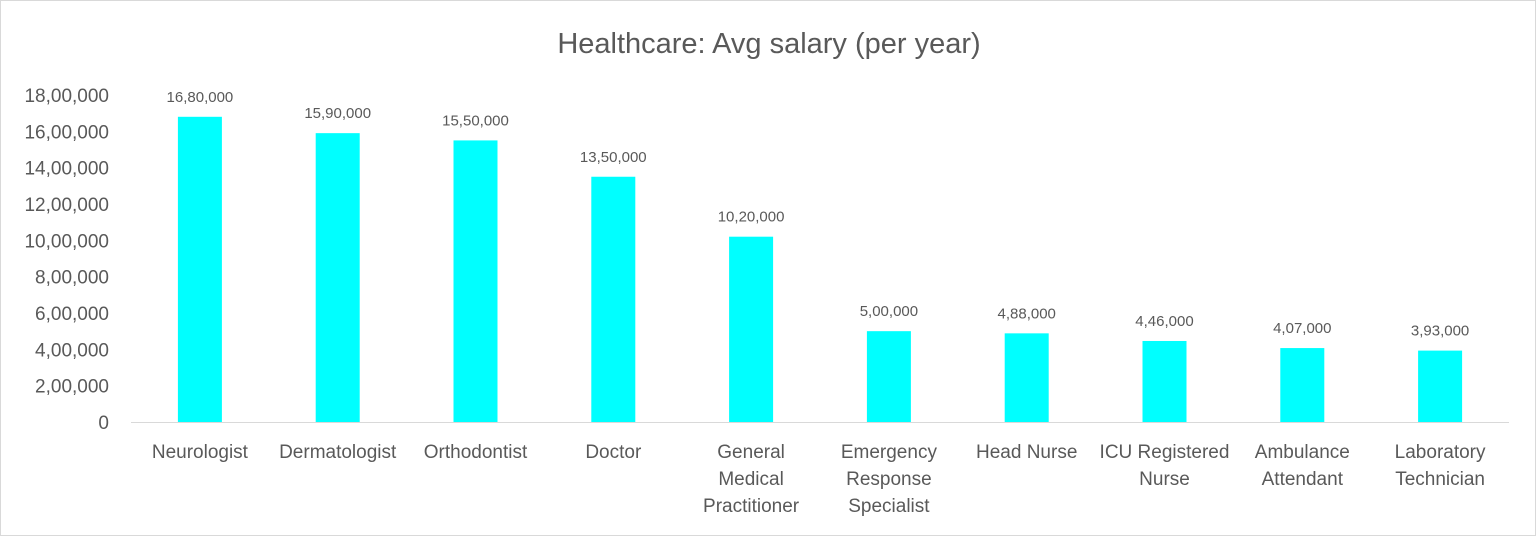 The width and height of the screenshot is (1536, 536). Describe the element at coordinates (1026, 452) in the screenshot. I see `x-tick-label: Head Nurse` at that location.